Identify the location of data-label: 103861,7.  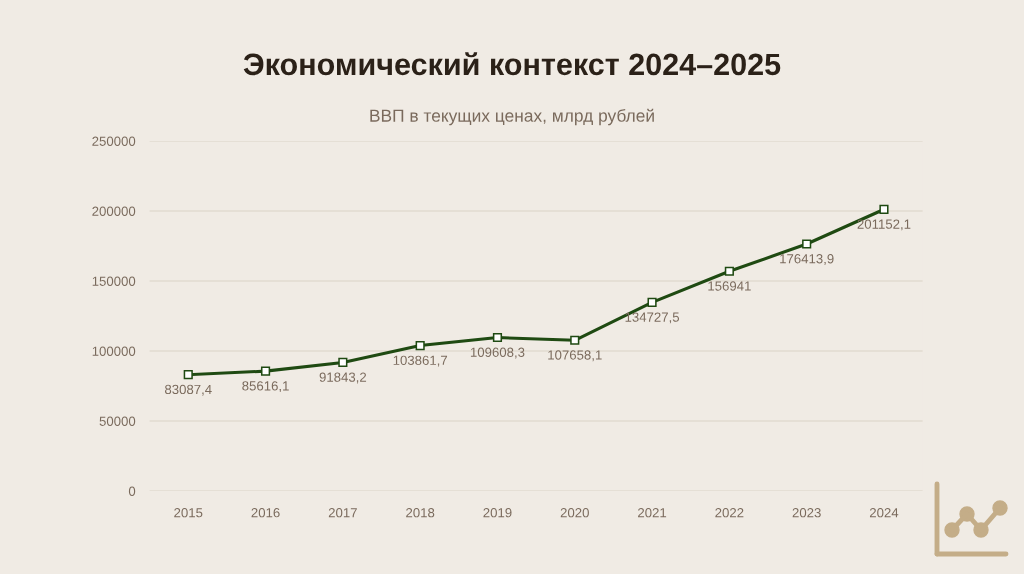
(420, 361).